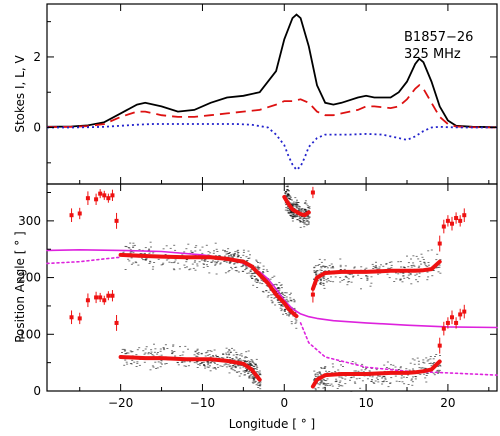 The image size is (500, 436). Describe the element at coordinates (96, 199) in the screenshot. I see `pa-error-point` at that location.